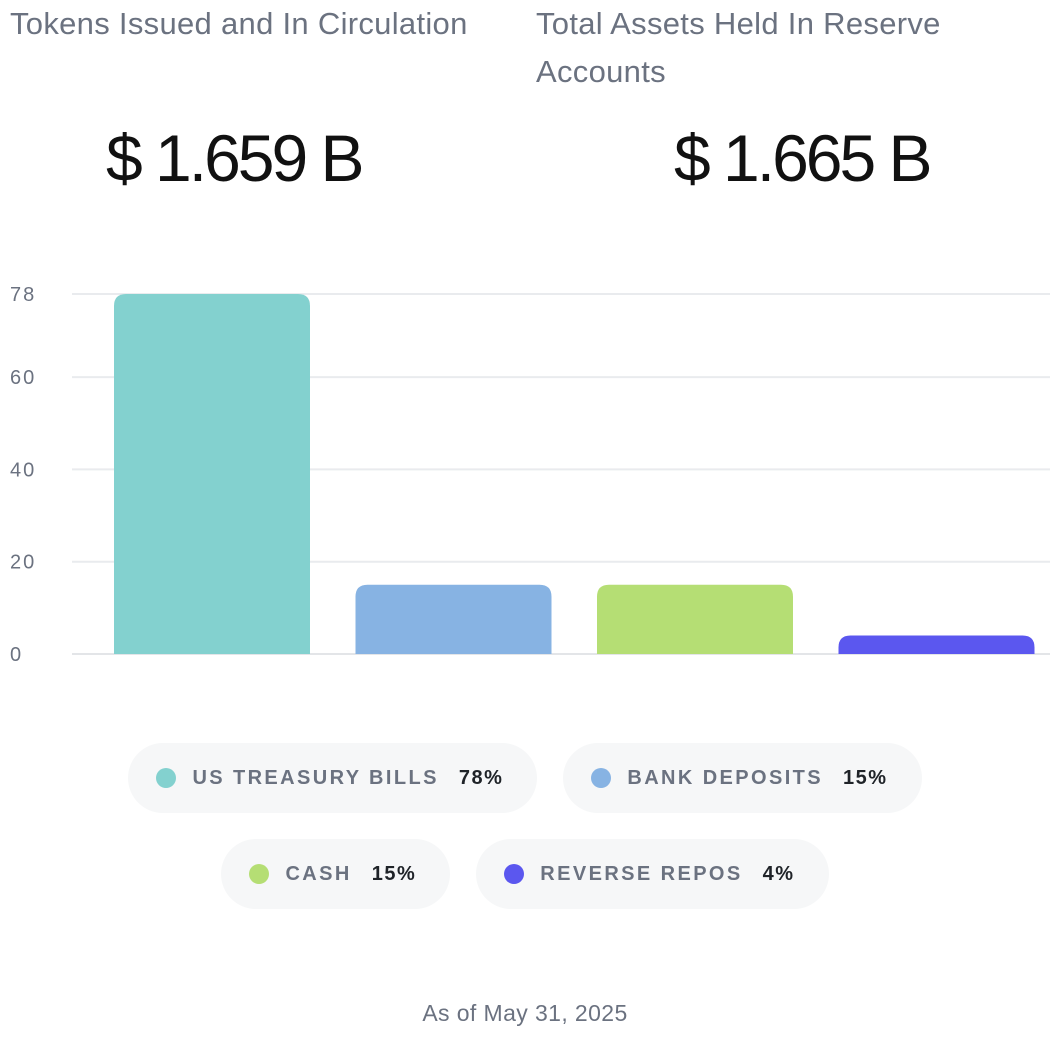  Describe the element at coordinates (481, 777) in the screenshot. I see `legend-value: 78%` at that location.